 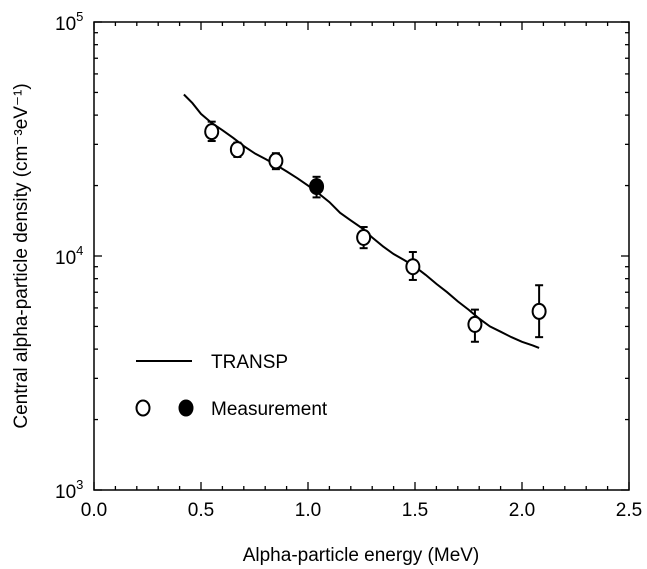 I want to click on legend: TRANSP Measurement, so click(x=231, y=386).